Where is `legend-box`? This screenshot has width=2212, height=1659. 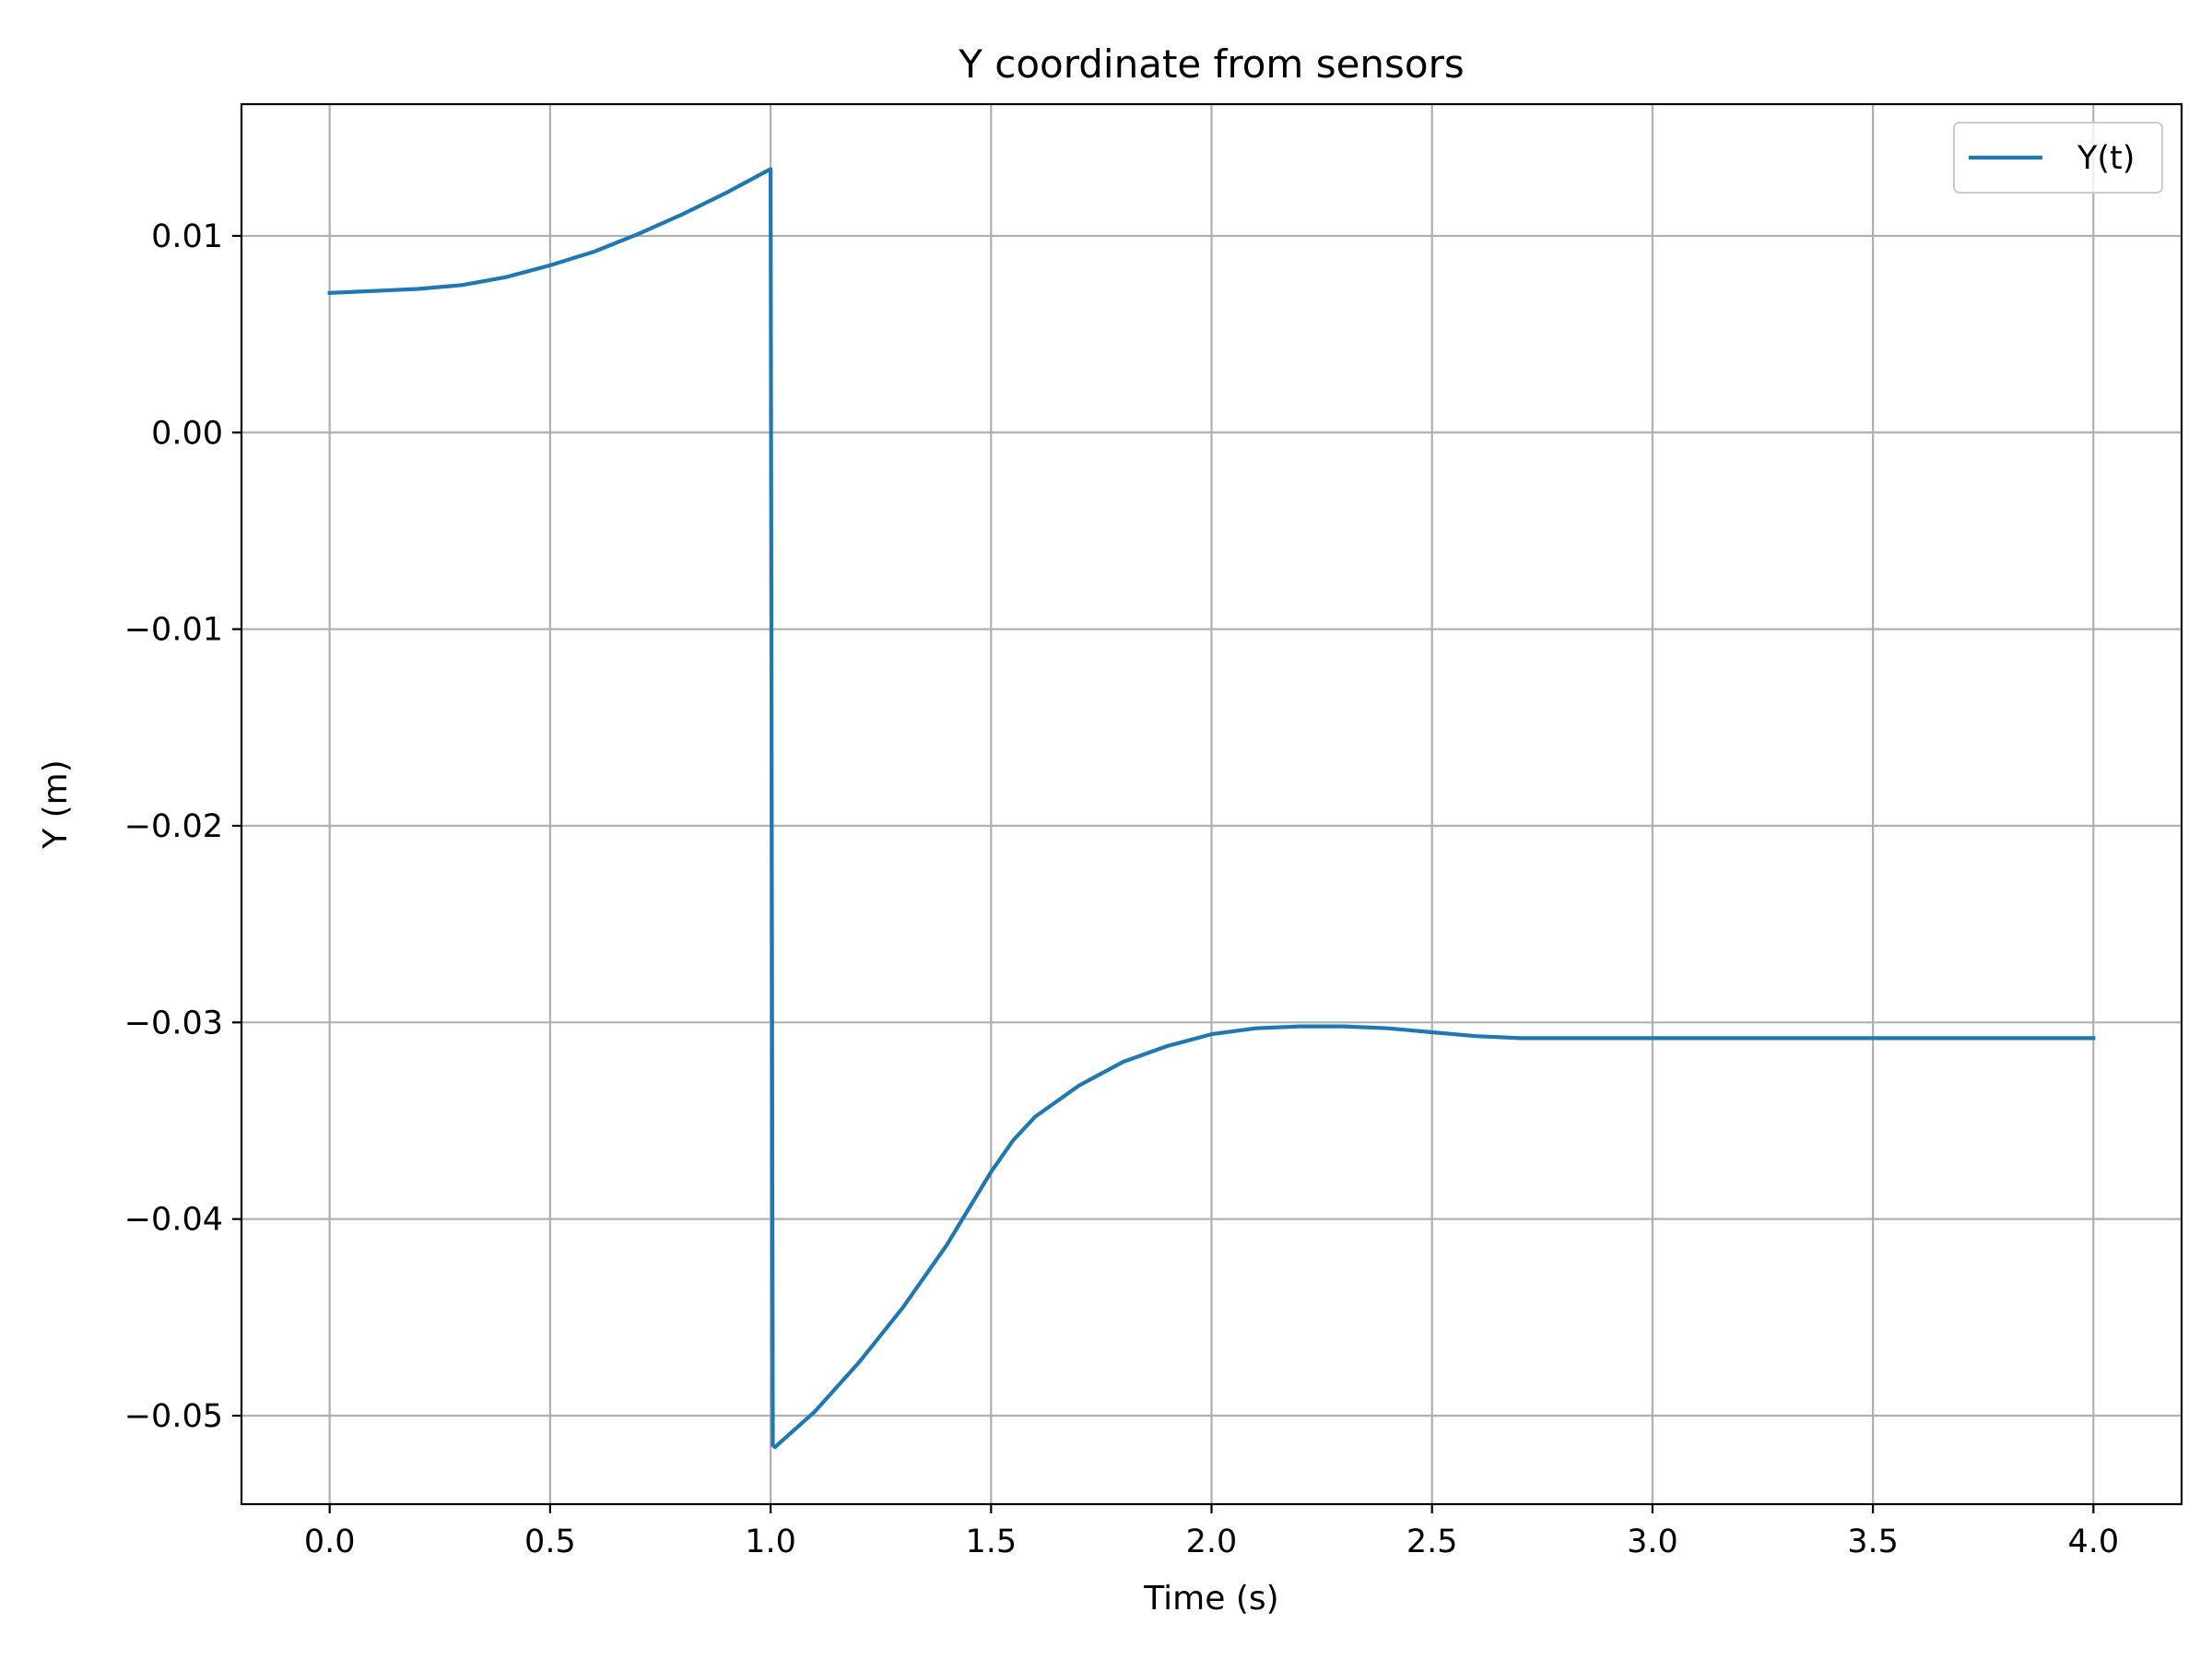 legend-box is located at coordinates (2058, 158).